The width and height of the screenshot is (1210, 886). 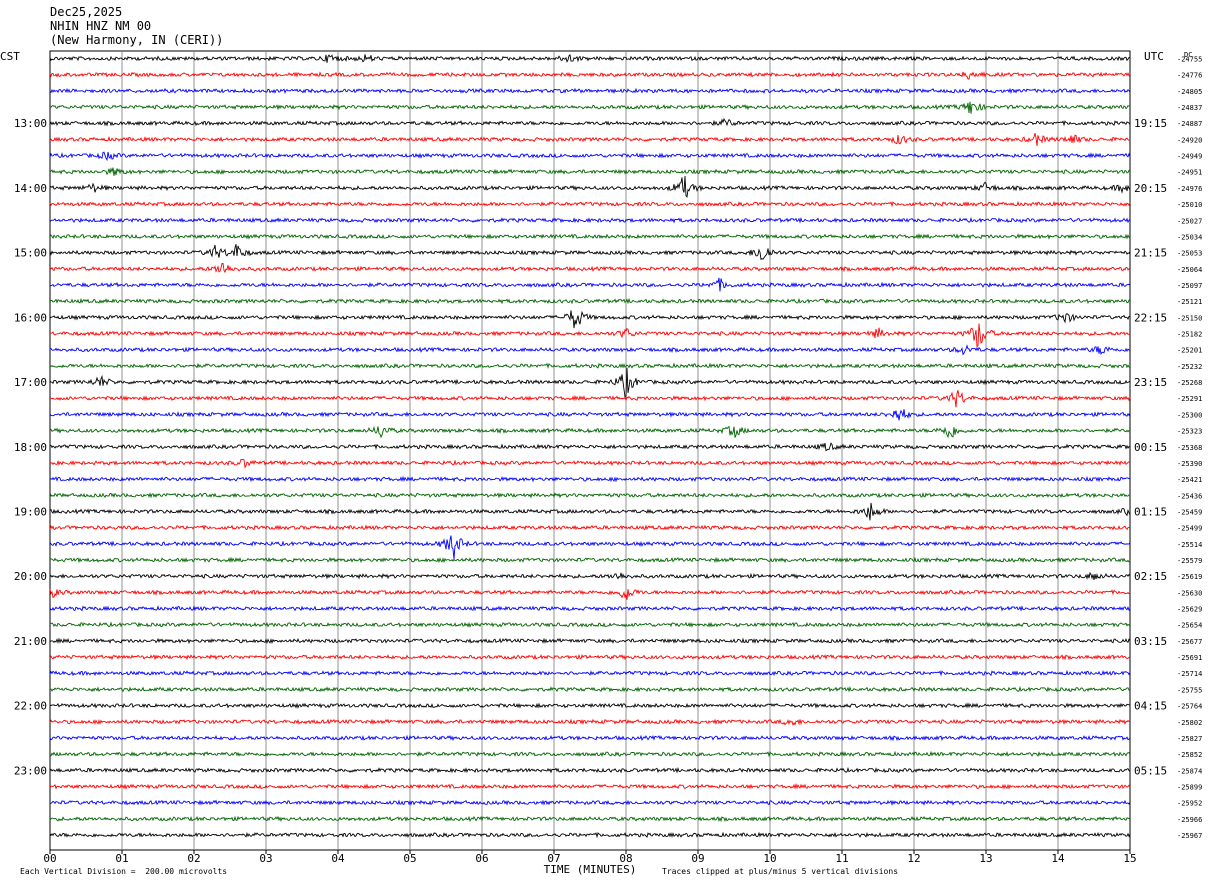 What do you see at coordinates (1189, 399) in the screenshot?
I see `dc-offset-label: -25291` at bounding box center [1189, 399].